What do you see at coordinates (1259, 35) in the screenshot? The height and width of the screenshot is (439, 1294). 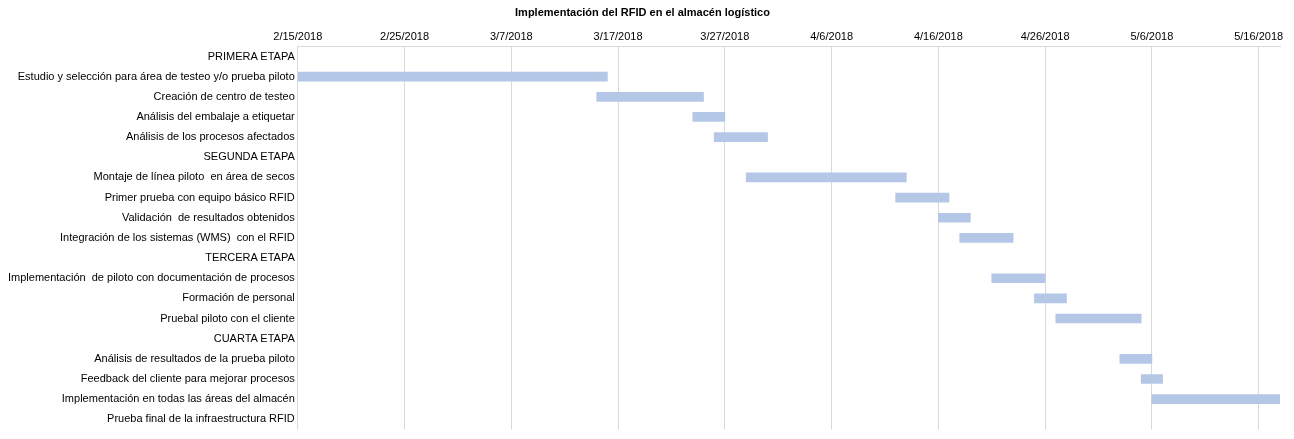 I see `x-tick-label: 5/16/2018` at bounding box center [1259, 35].